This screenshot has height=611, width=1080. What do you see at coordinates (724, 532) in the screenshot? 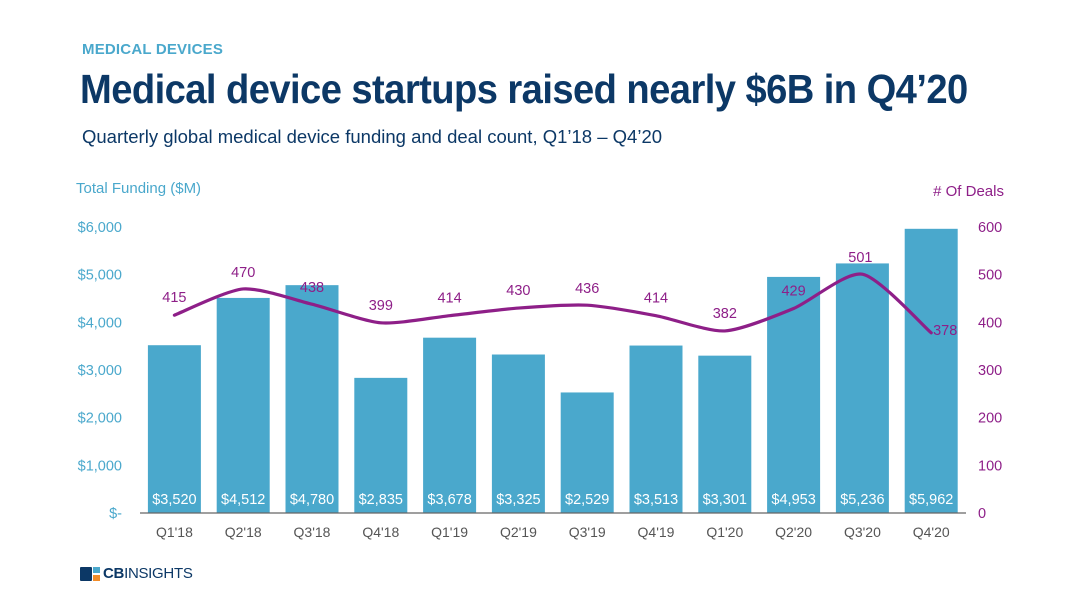
I see `x-tick-label: Q1'20` at bounding box center [724, 532].